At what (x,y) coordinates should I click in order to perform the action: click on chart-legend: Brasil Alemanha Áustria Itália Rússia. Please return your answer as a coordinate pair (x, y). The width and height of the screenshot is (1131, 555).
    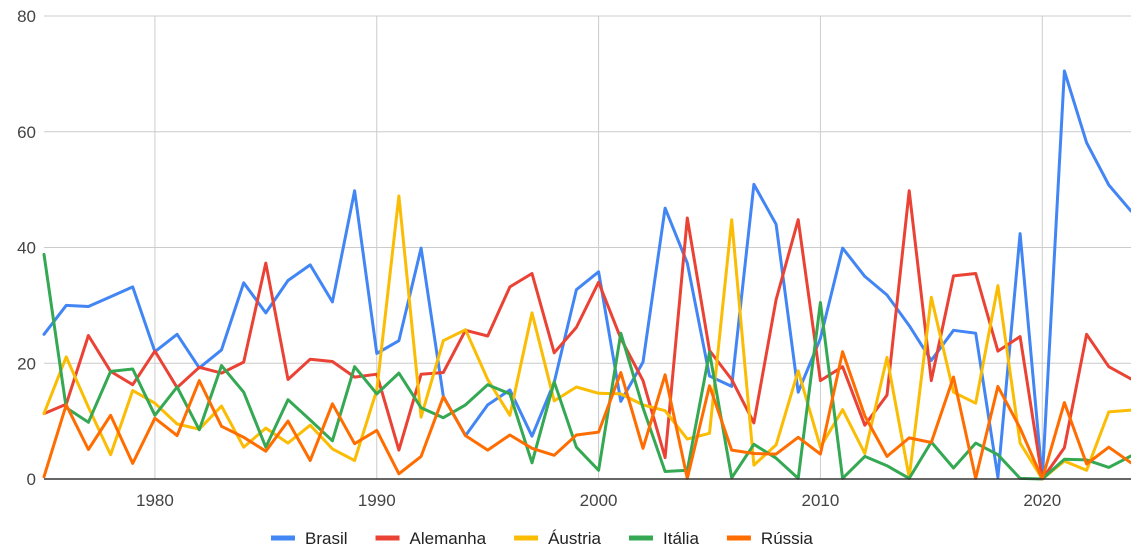
    Looking at the image, I should click on (542, 538).